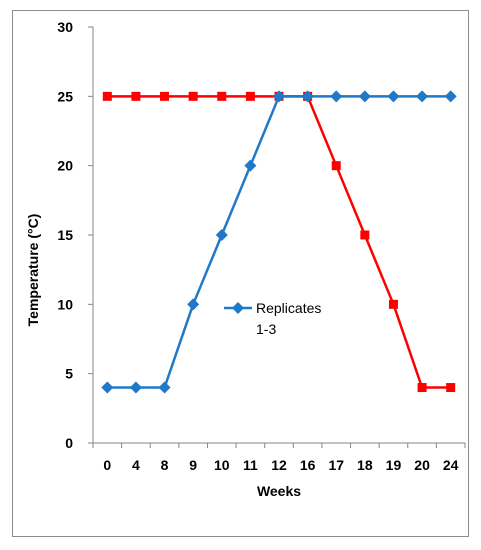  I want to click on y-tick-label: 20, so click(65, 166).